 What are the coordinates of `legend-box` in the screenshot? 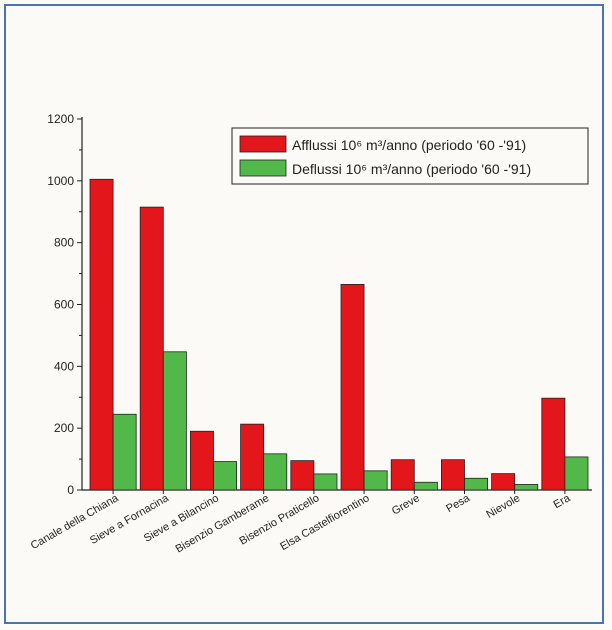 It's located at (410, 156).